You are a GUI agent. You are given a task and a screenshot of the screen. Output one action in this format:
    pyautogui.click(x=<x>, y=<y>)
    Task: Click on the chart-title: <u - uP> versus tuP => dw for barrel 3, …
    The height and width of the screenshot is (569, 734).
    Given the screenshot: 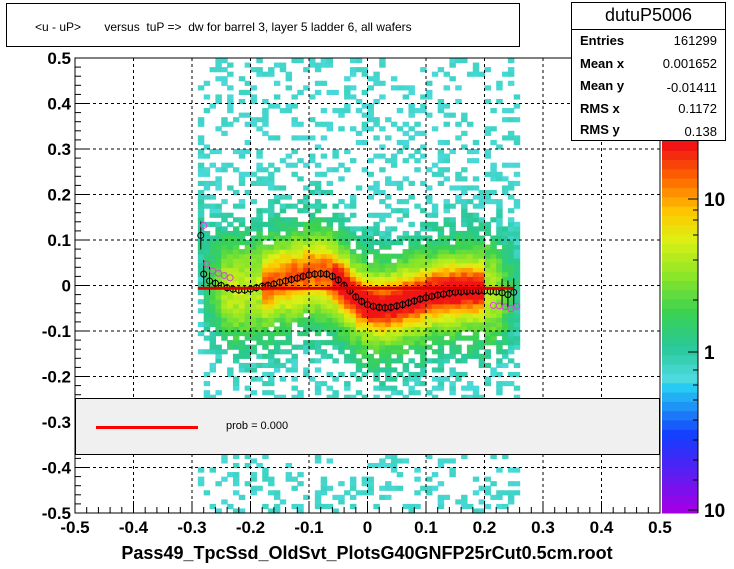 What is the action you would take?
    pyautogui.click(x=223, y=27)
    